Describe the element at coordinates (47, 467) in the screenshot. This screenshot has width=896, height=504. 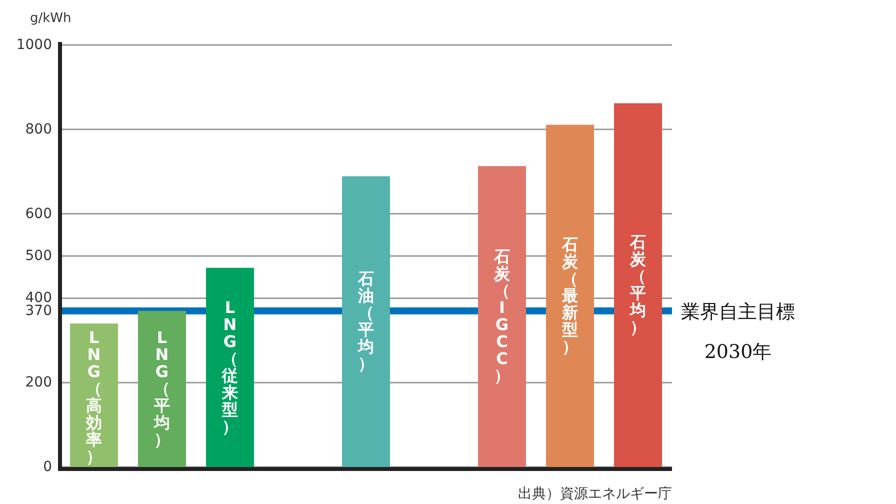
I see `y-tick-label: 0` at that location.